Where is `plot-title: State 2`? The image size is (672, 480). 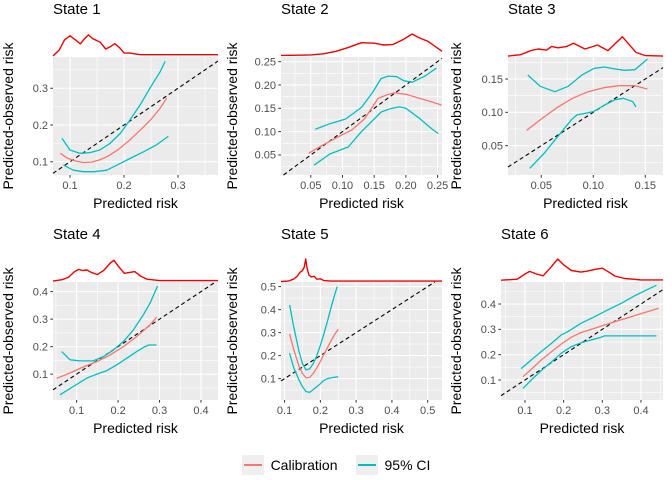 plot-title: State 2 is located at coordinates (305, 9).